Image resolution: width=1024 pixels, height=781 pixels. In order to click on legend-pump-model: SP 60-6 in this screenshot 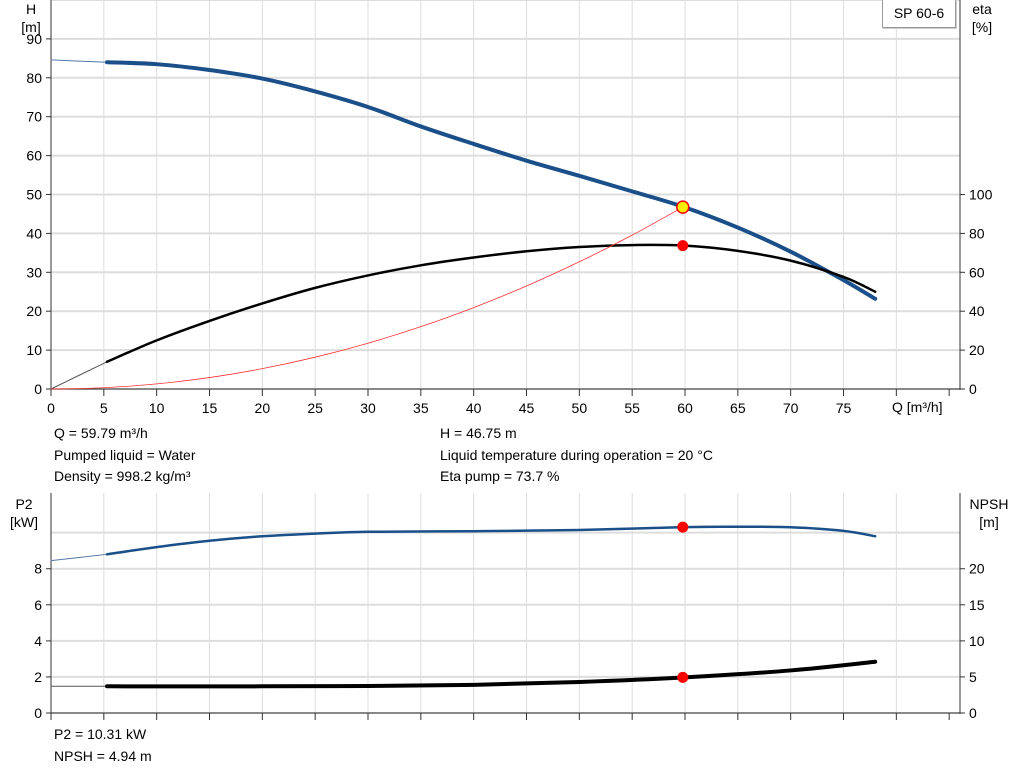, I will do `click(919, 14)`.